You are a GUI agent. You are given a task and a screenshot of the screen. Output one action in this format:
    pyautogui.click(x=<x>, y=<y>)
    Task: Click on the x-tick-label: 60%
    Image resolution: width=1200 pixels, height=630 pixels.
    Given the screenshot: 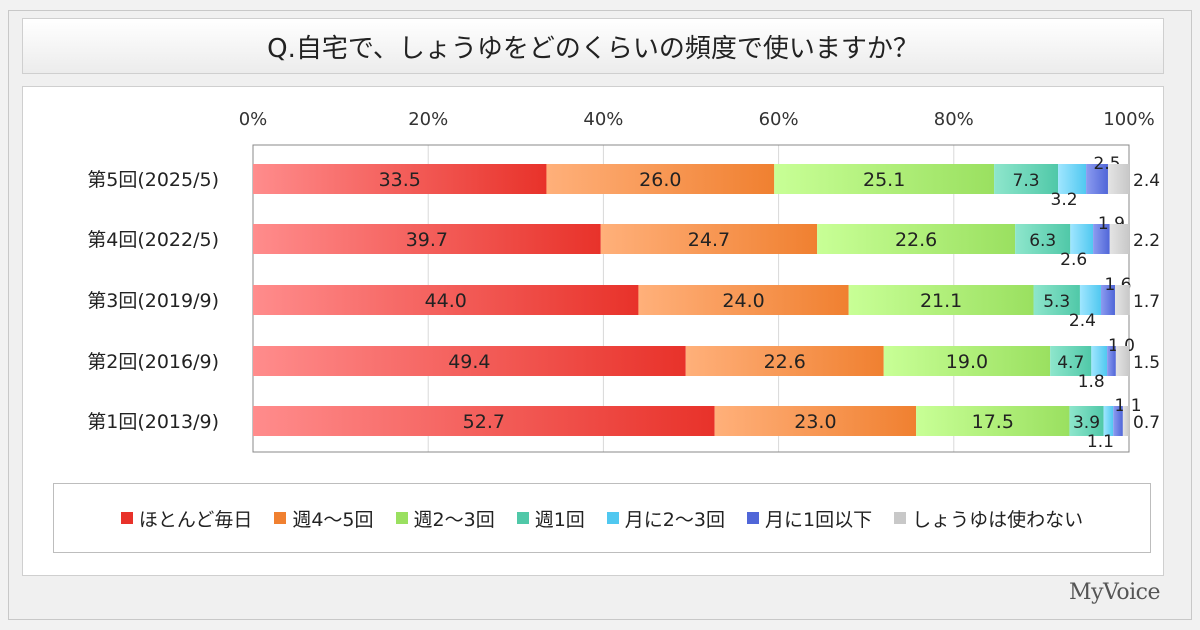 What is the action you would take?
    pyautogui.click(x=779, y=119)
    